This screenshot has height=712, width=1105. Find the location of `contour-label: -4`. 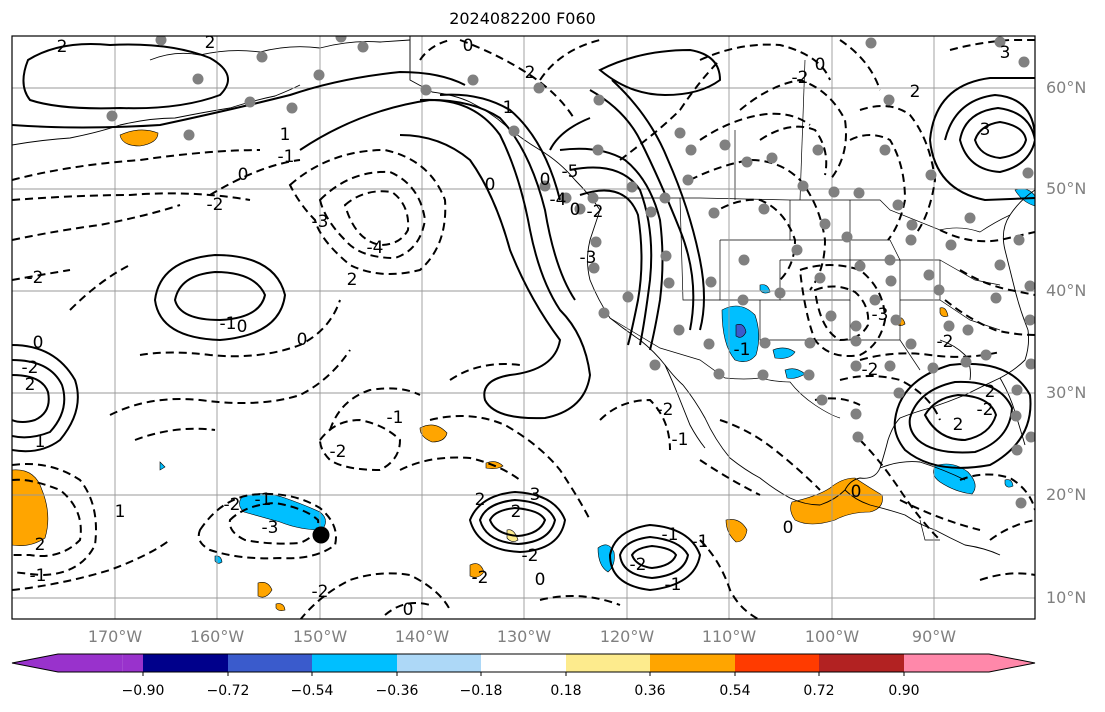

contour-label: -4 is located at coordinates (375, 248).